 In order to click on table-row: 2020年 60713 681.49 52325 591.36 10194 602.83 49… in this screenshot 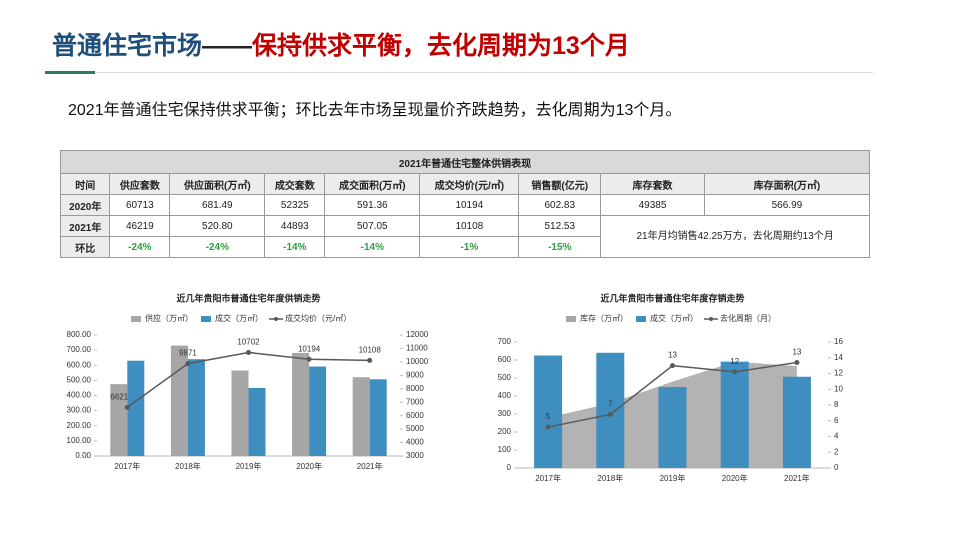, I will do `click(465, 205)`.